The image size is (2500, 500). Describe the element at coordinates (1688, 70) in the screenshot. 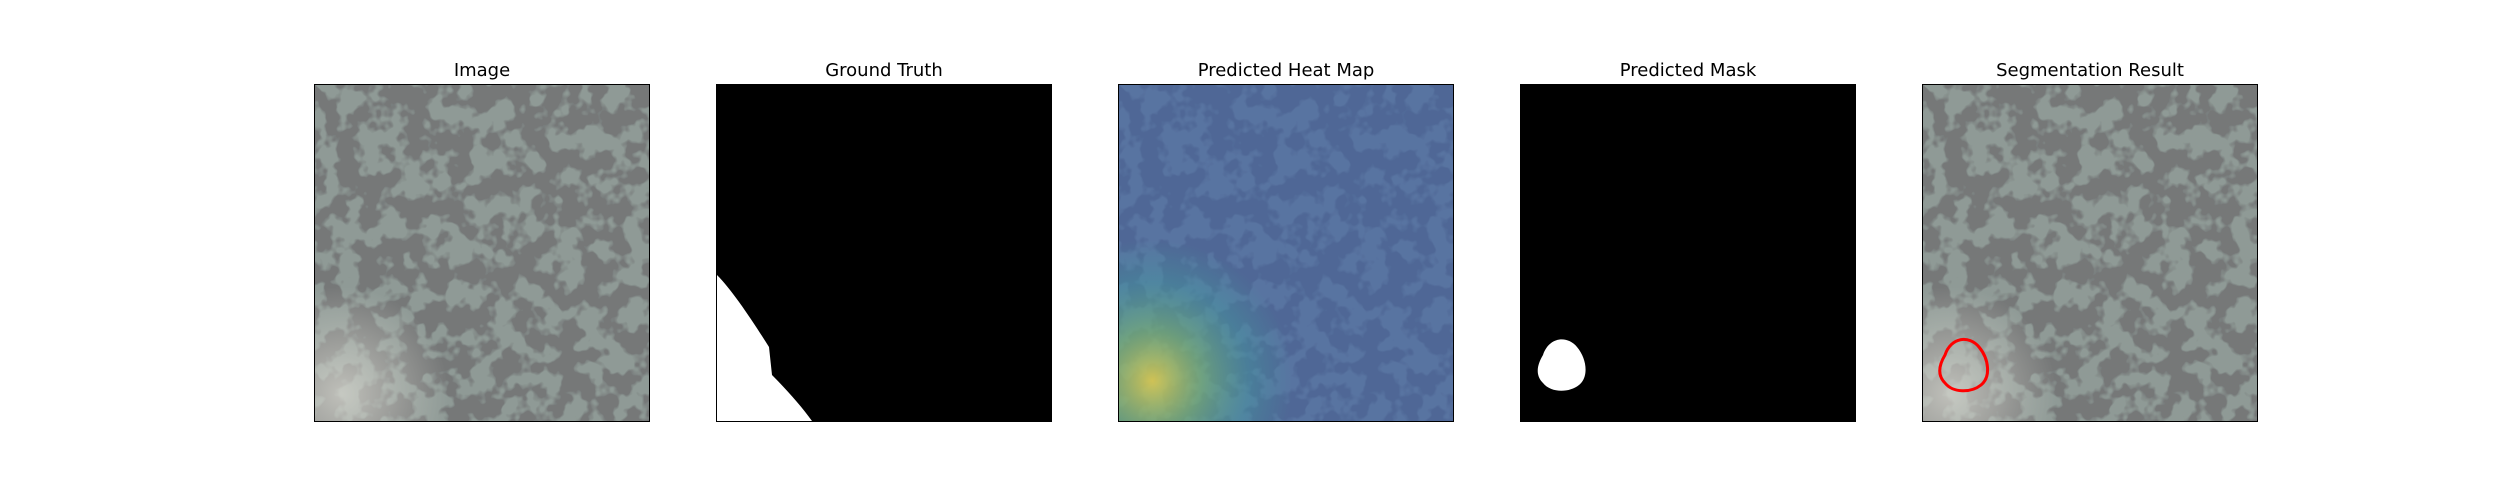

I see `panel-title-mask: Predicted Mask` at that location.